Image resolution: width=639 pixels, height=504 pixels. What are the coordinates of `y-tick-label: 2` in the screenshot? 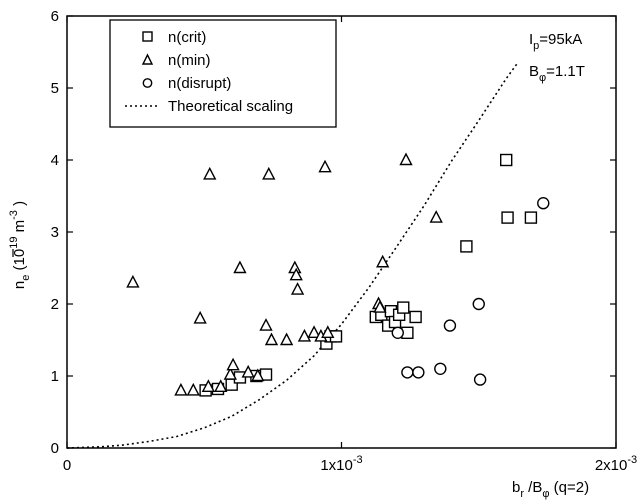 It's located at (55, 304).